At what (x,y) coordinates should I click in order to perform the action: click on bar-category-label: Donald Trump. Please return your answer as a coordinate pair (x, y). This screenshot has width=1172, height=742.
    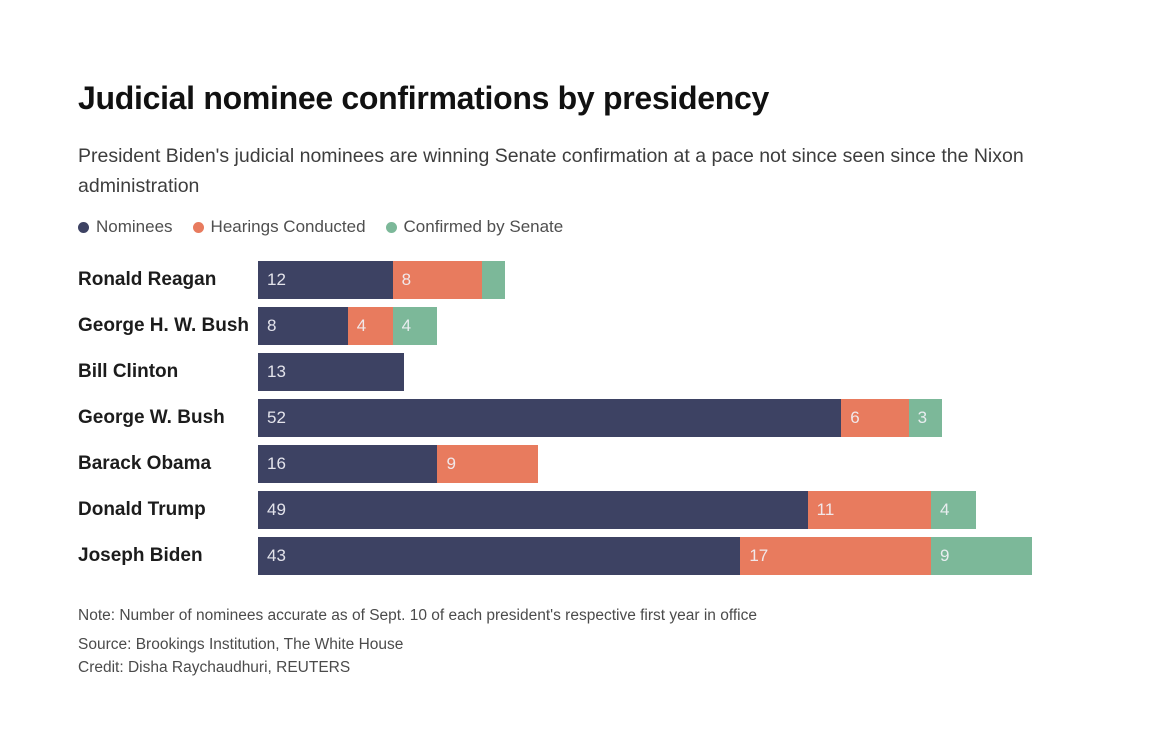
    Looking at the image, I should click on (142, 509).